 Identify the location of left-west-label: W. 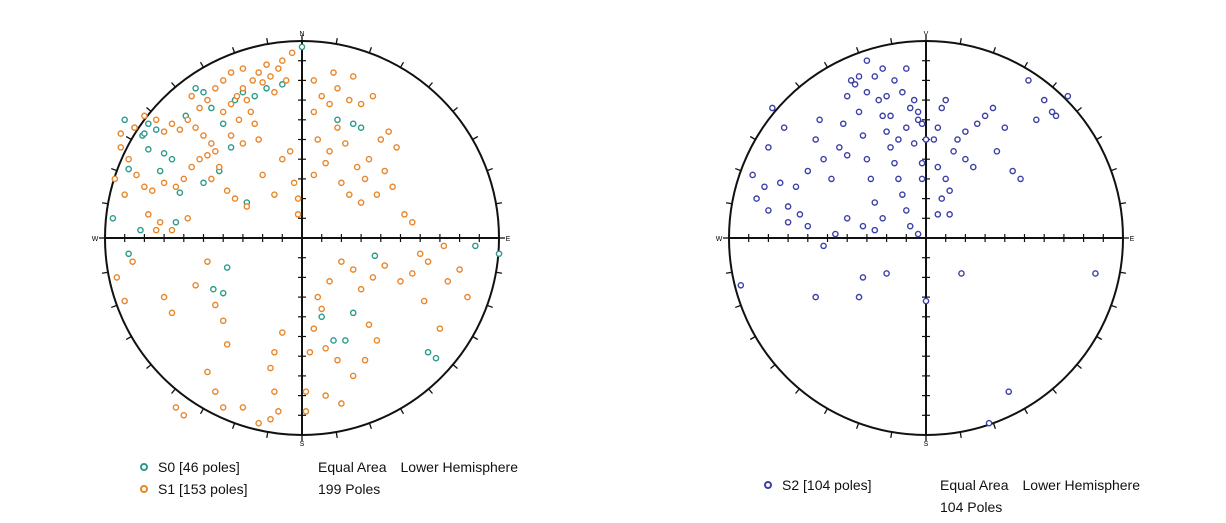
(95, 239).